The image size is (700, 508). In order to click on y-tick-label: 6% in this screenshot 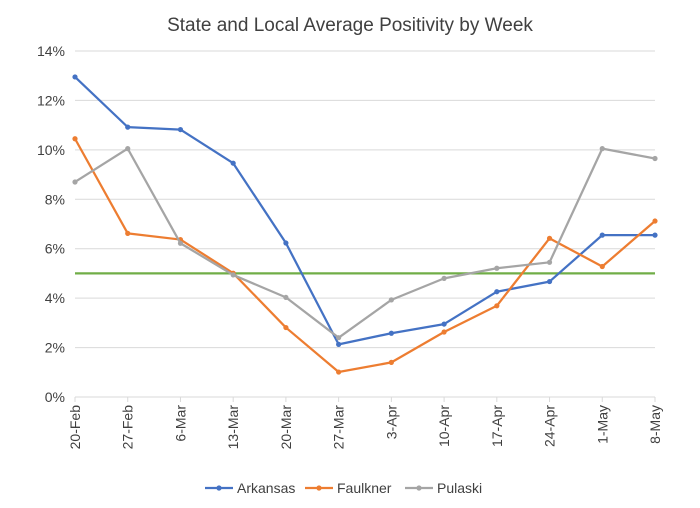, I will do `click(55, 249)`.